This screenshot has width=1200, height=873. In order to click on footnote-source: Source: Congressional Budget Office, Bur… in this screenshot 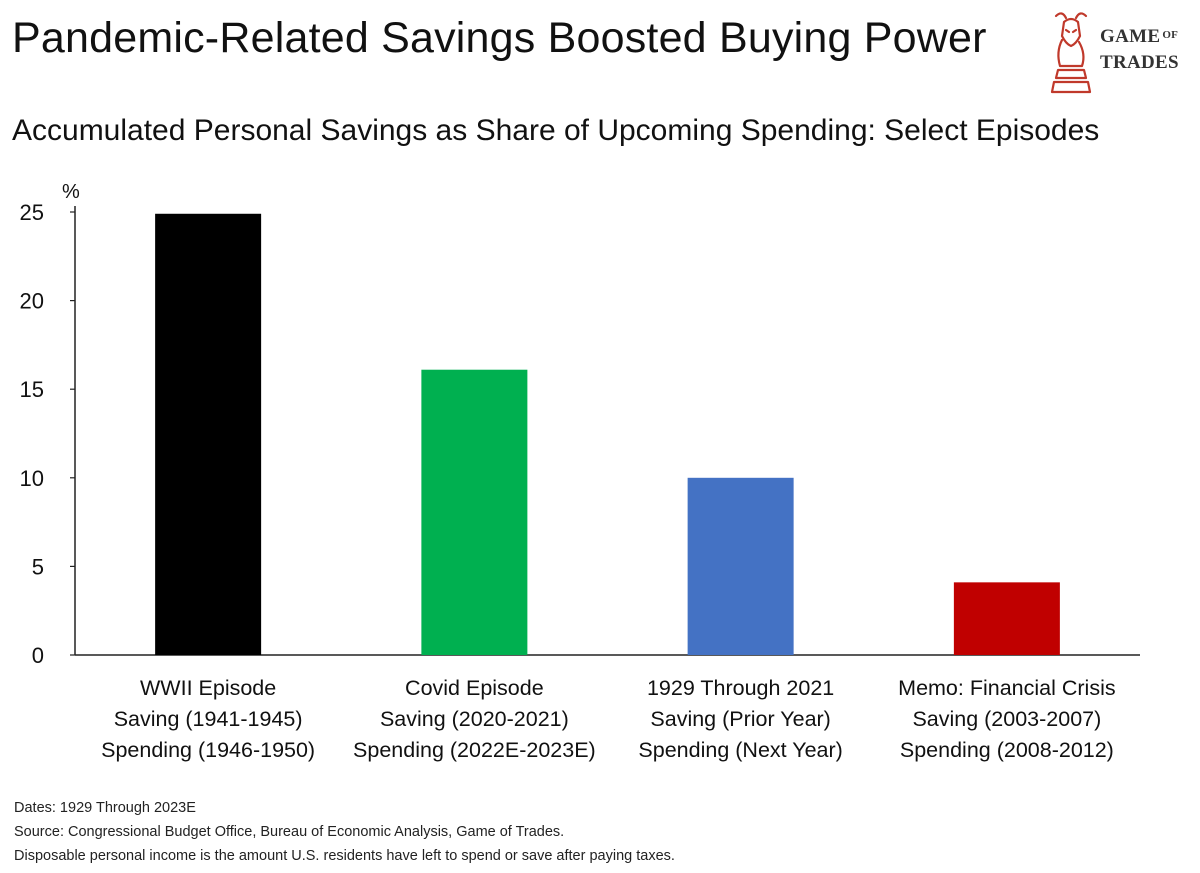, I will do `click(289, 832)`.